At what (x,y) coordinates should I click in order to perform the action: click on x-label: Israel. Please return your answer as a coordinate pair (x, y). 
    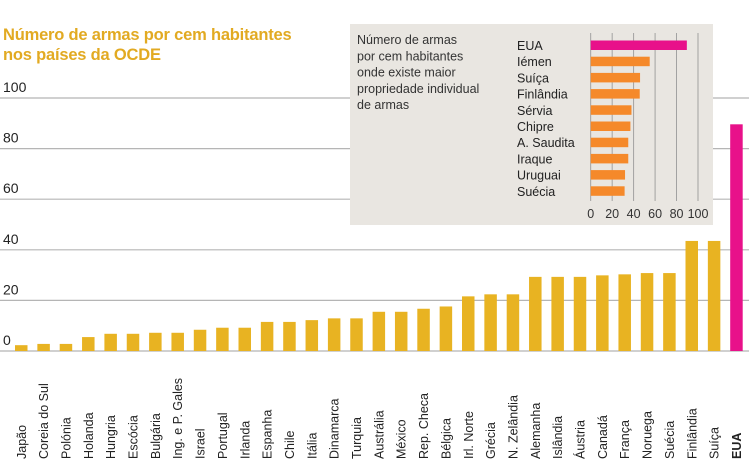
    Looking at the image, I should click on (201, 443).